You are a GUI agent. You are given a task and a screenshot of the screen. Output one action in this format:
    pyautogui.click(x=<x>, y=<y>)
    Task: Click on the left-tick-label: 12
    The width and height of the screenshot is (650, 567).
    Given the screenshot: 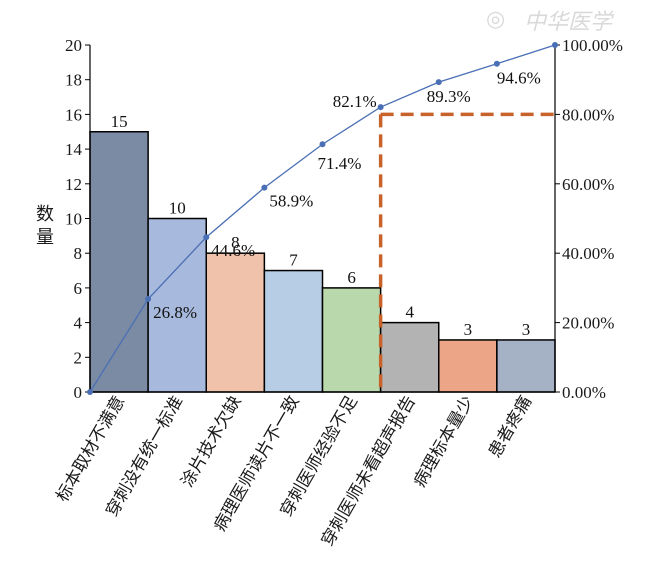 What is the action you would take?
    pyautogui.click(x=73, y=184)
    